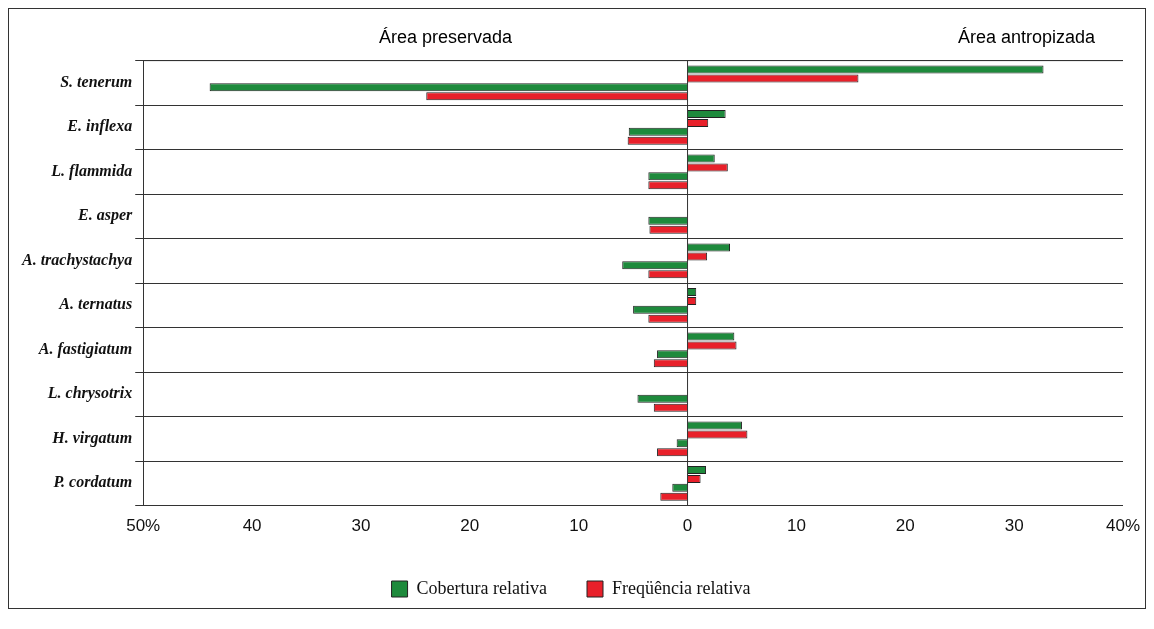 The image size is (1154, 629). I want to click on y-tick-label: P. cordatum, so click(92, 482).